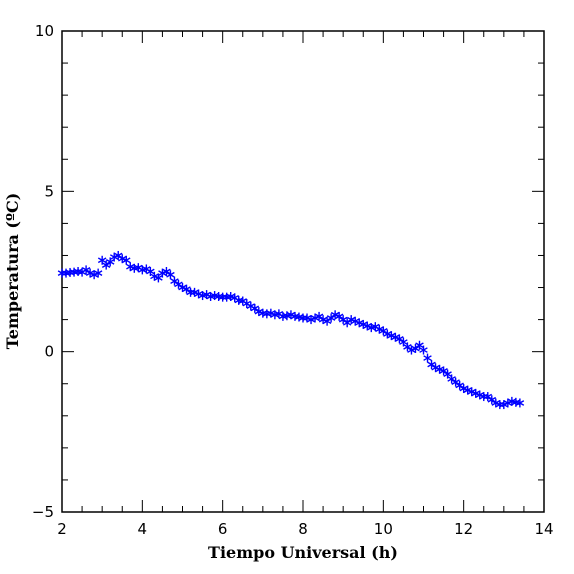 The image size is (574, 574). Describe the element at coordinates (223, 529) in the screenshot. I see `x-tick-label: 6` at that location.